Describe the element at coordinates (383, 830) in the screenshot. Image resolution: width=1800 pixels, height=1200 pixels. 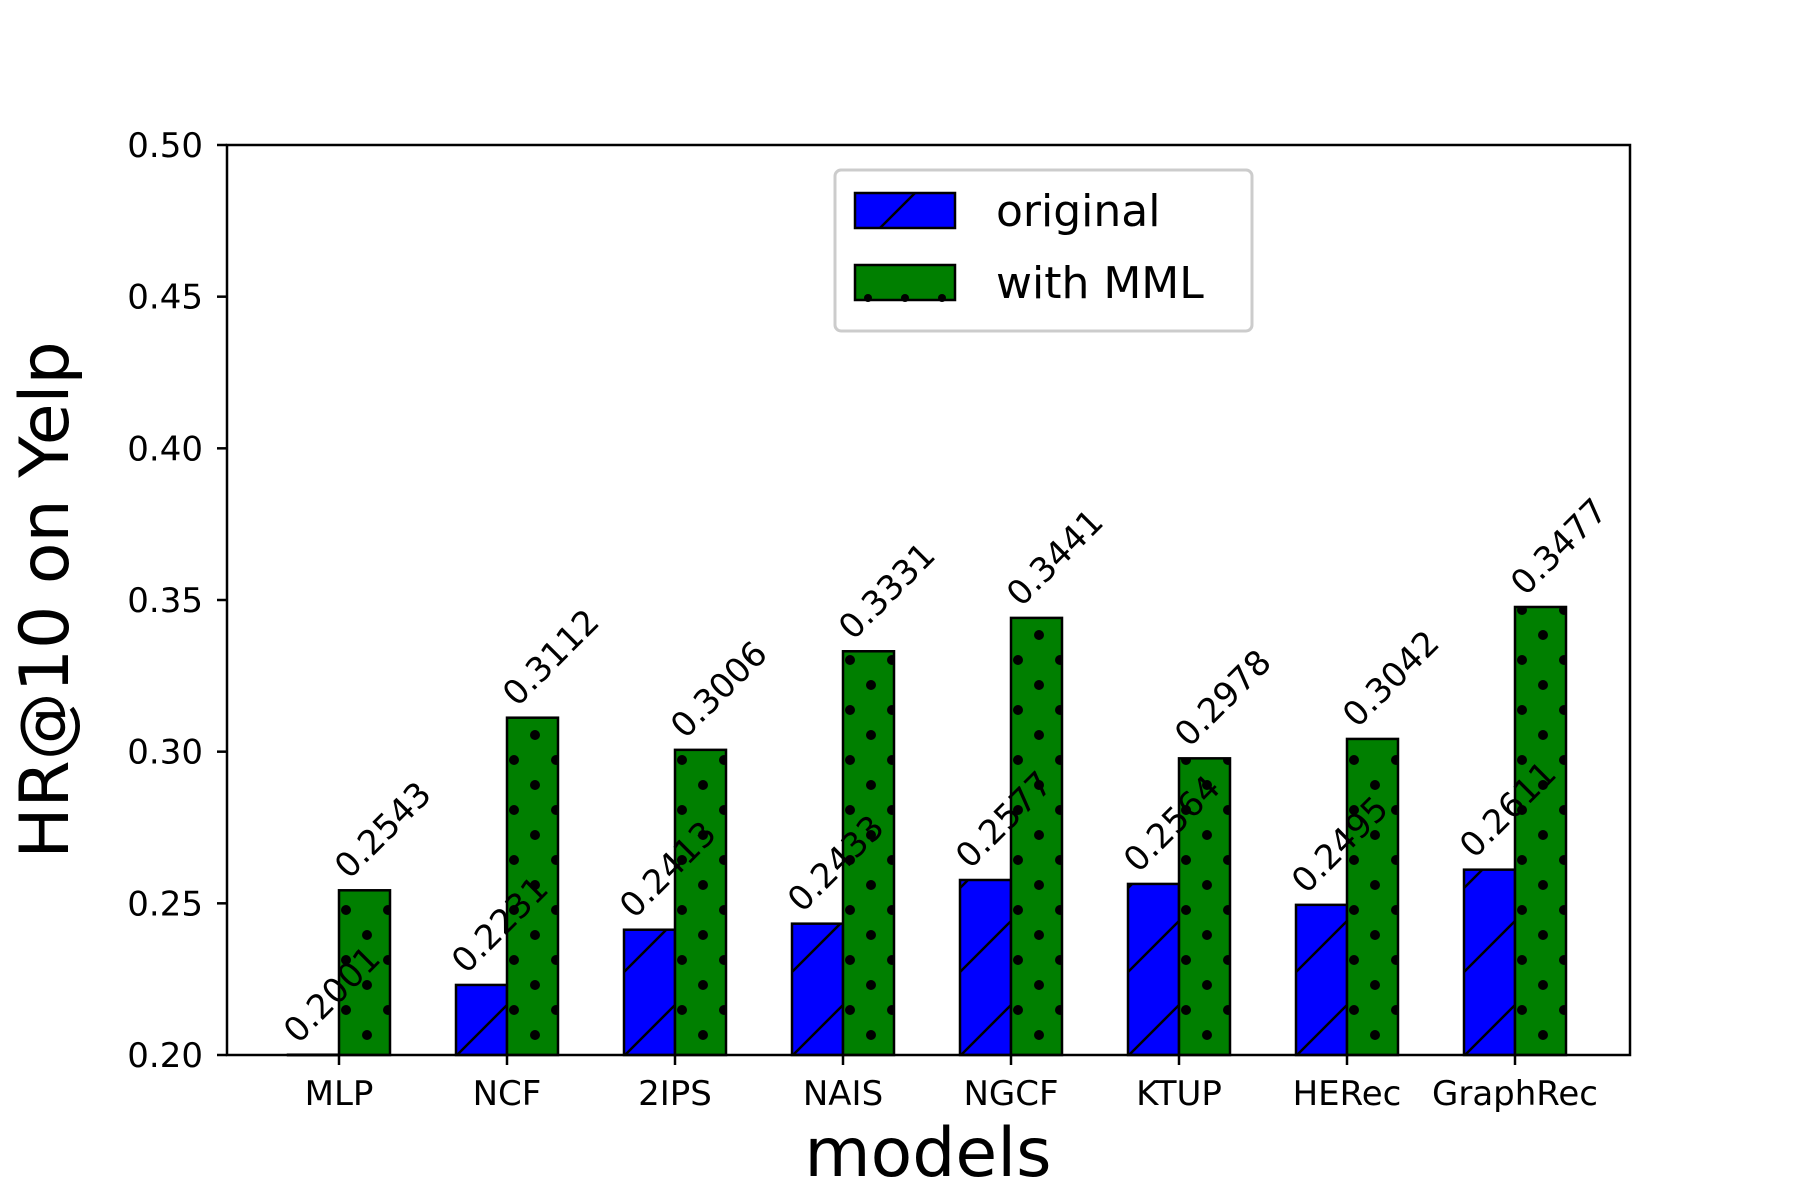
I see `data-label-mlp-with-mml: 0.2543` at that location.